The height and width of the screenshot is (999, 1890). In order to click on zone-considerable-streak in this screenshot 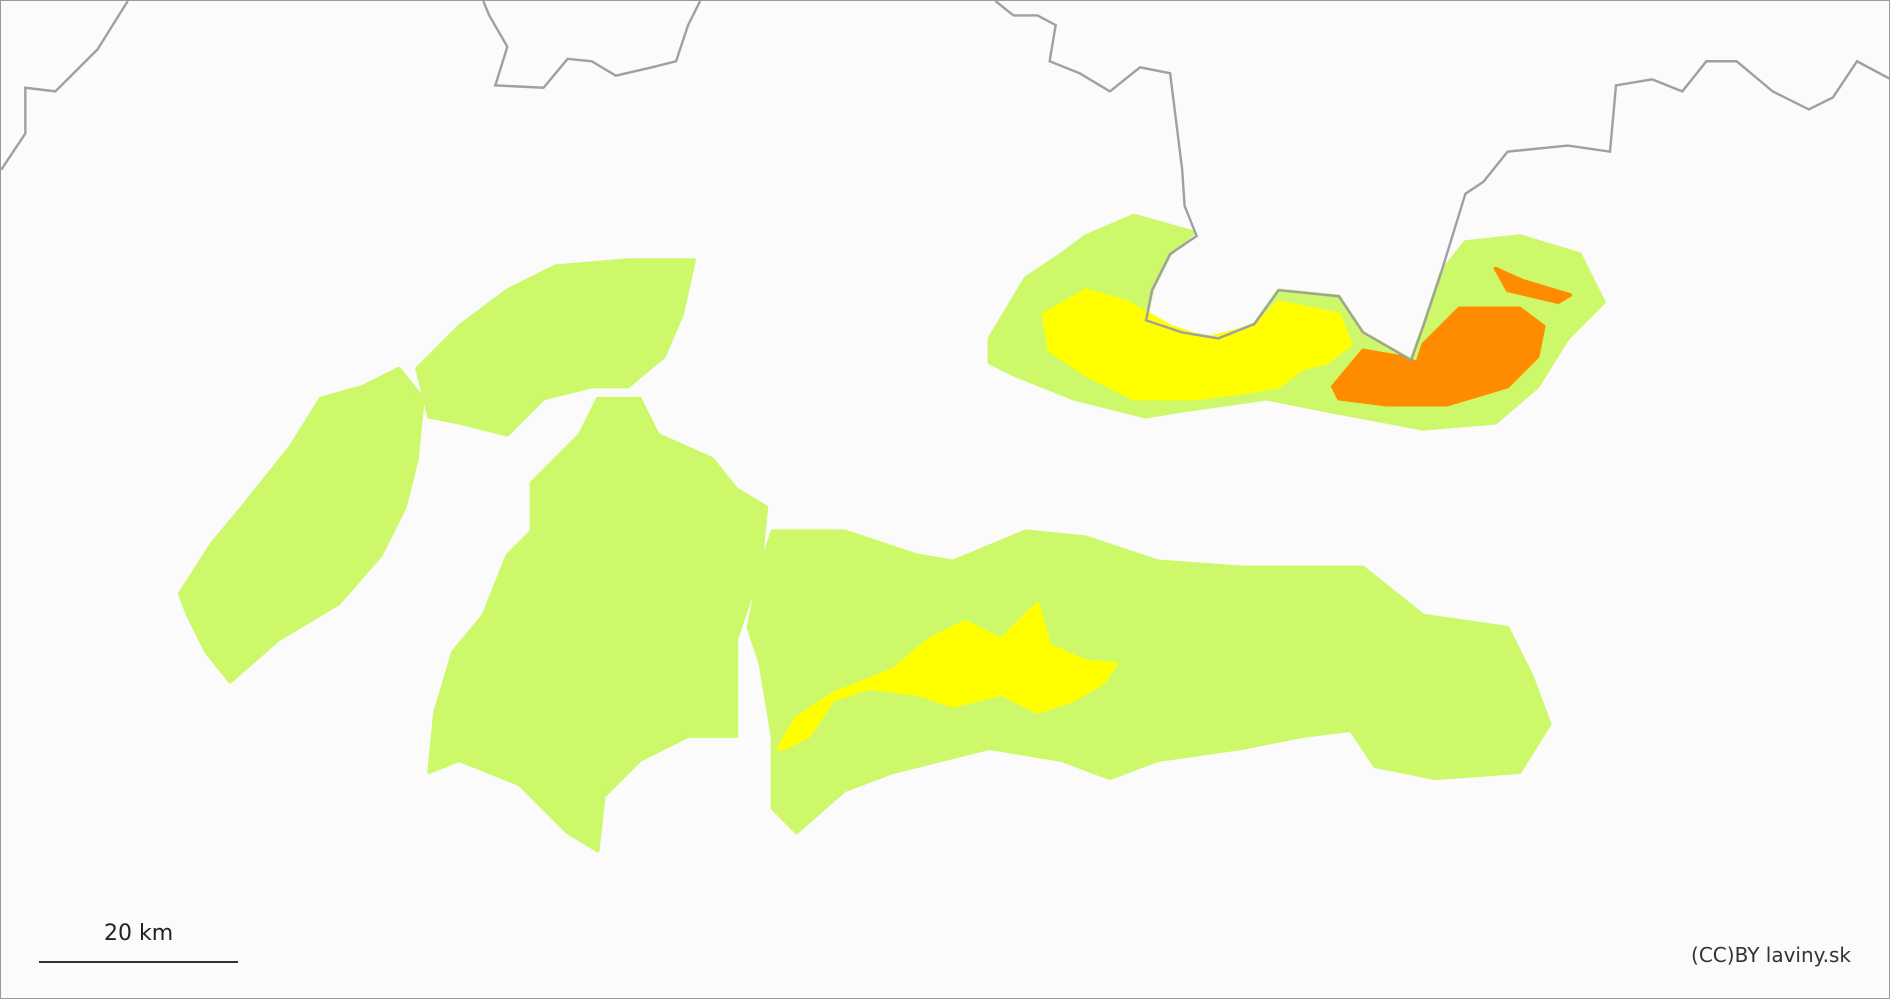, I will do `click(1533, 285)`.